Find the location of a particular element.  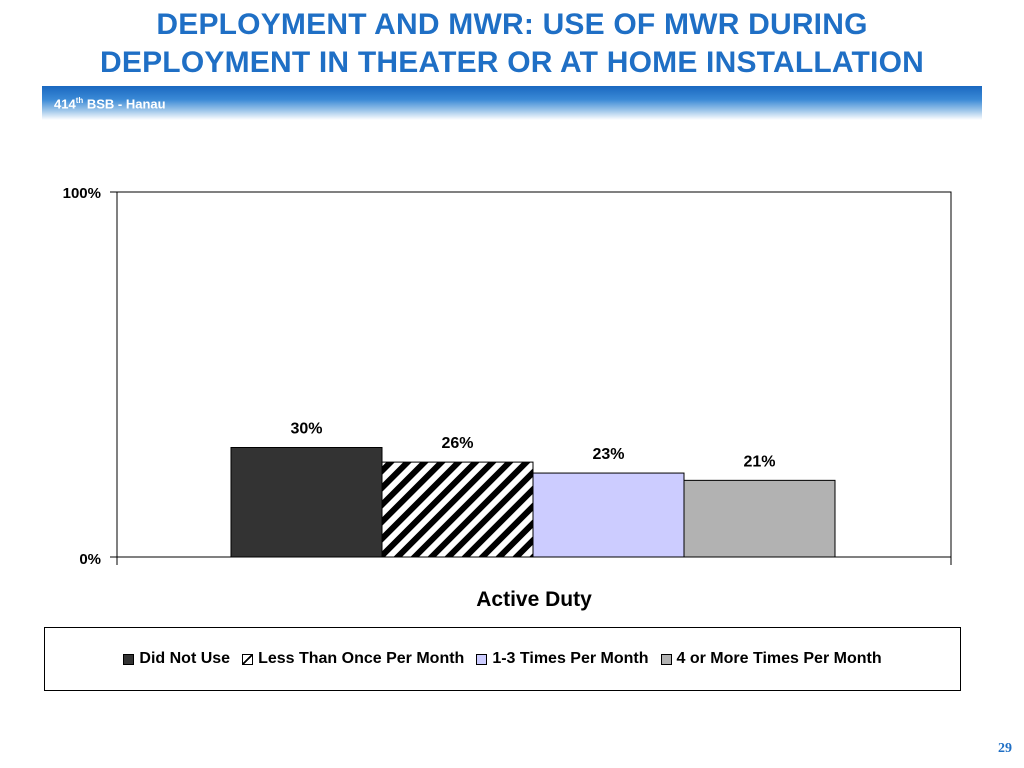

bar-data-label: 26% is located at coordinates (457, 443).